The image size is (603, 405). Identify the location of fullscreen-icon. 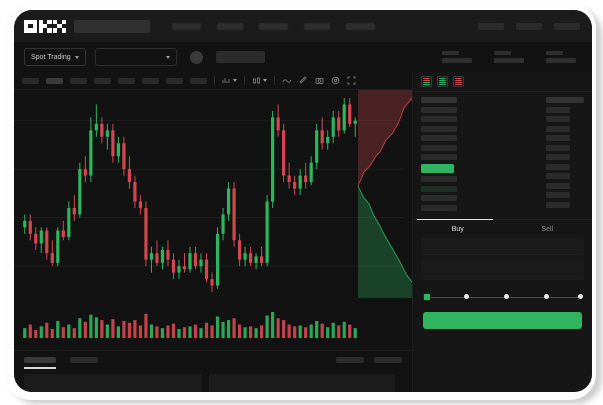
(351, 80).